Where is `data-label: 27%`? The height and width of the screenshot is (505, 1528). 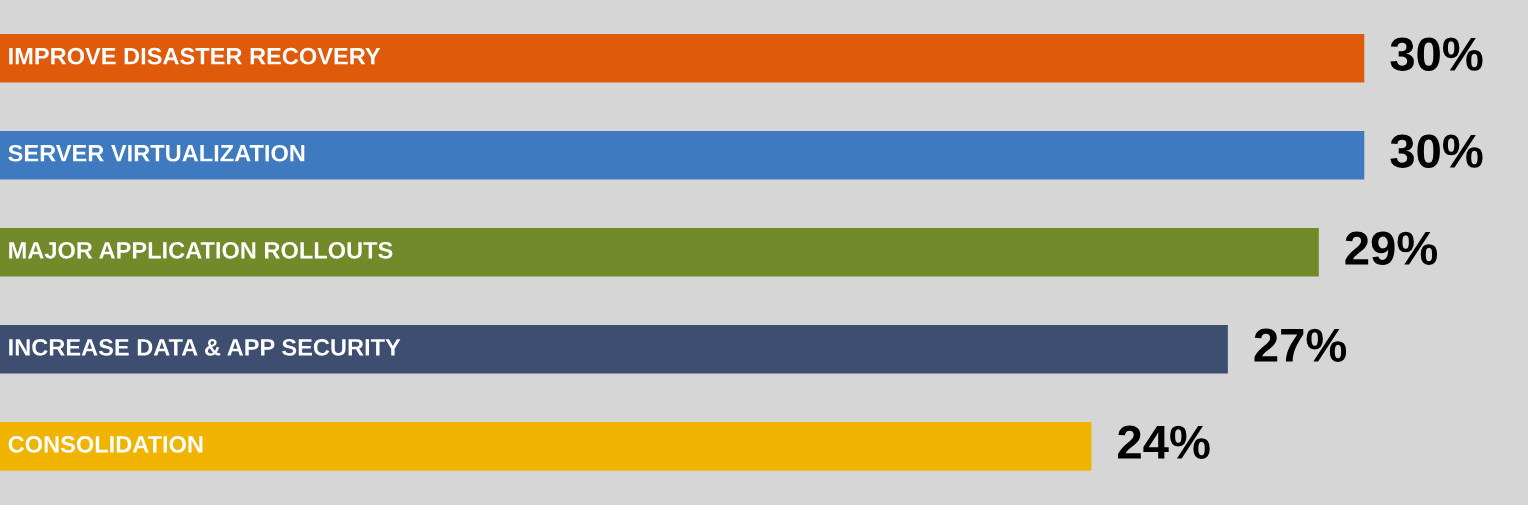 data-label: 27% is located at coordinates (1300, 345).